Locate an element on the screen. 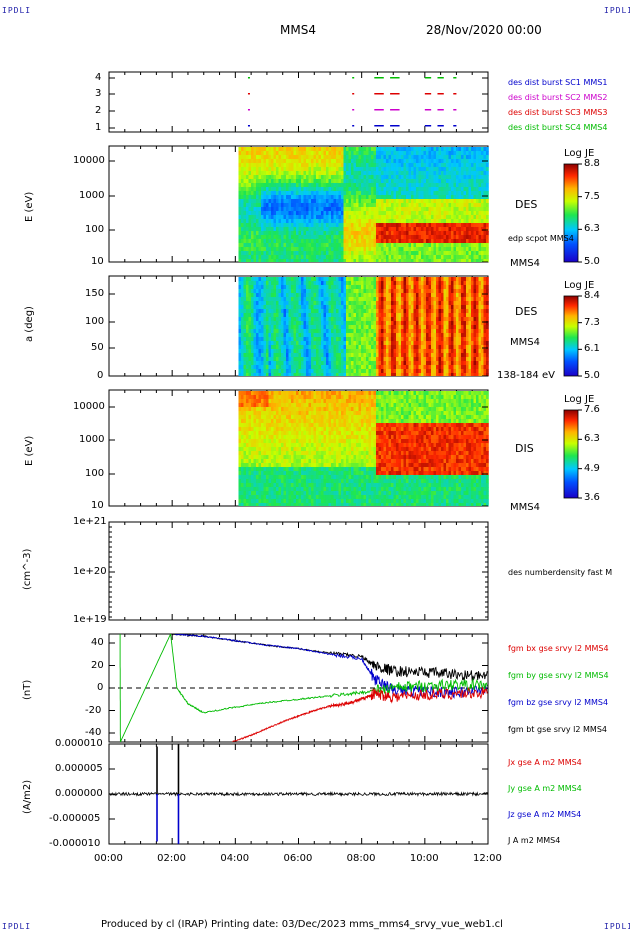 The width and height of the screenshot is (630, 934). electron-pitch-heatmap is located at coordinates (363, 326).